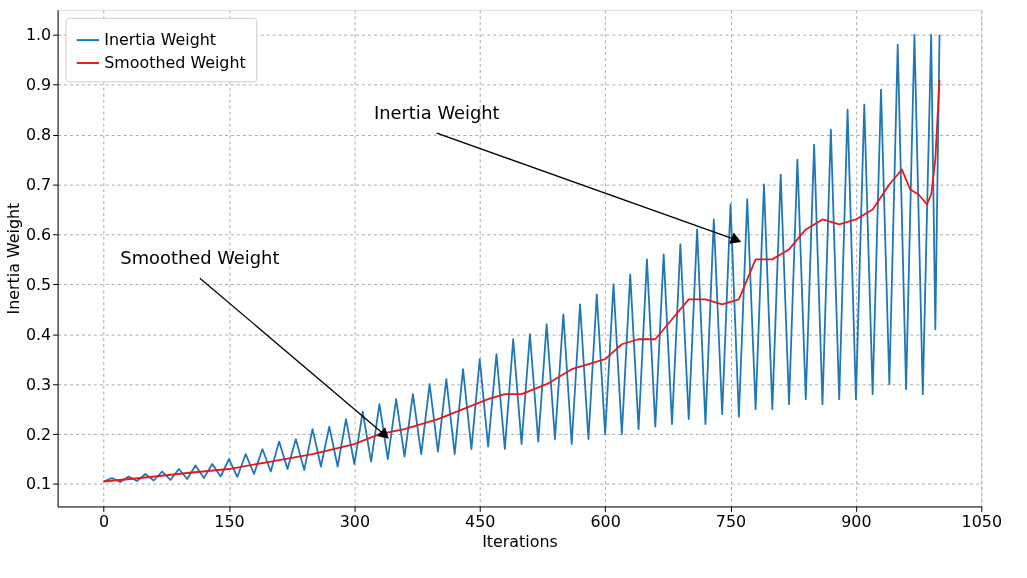 The image size is (1027, 578). I want to click on x-tick-label: 900, so click(856, 521).